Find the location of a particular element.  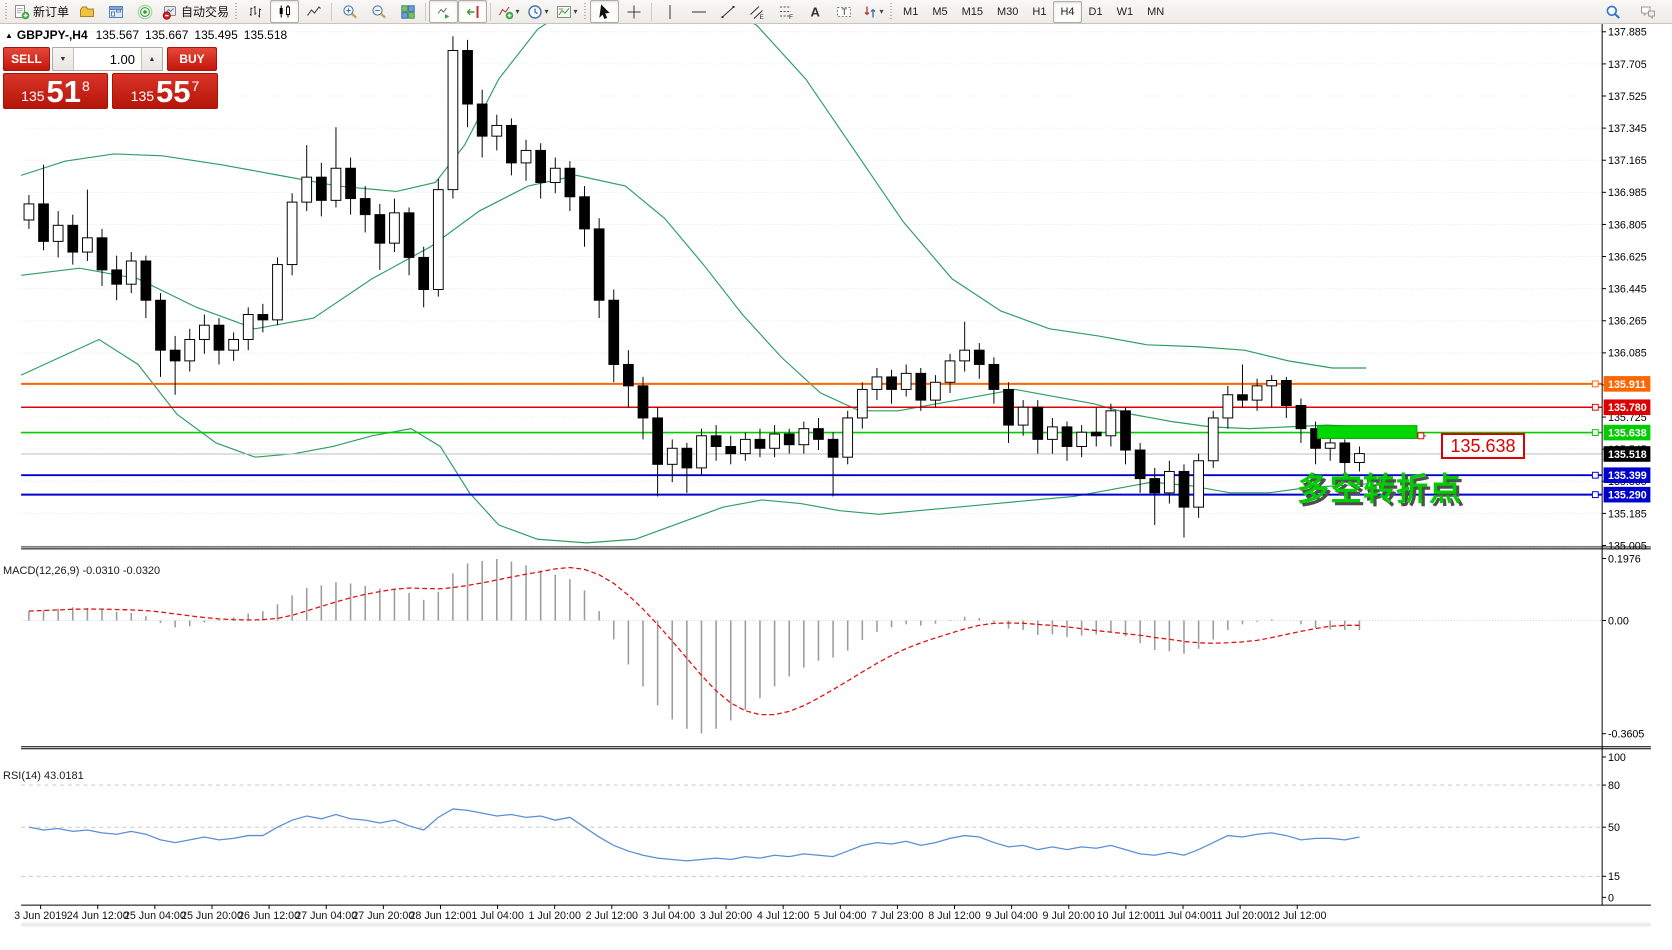

text-button: A is located at coordinates (814, 11).